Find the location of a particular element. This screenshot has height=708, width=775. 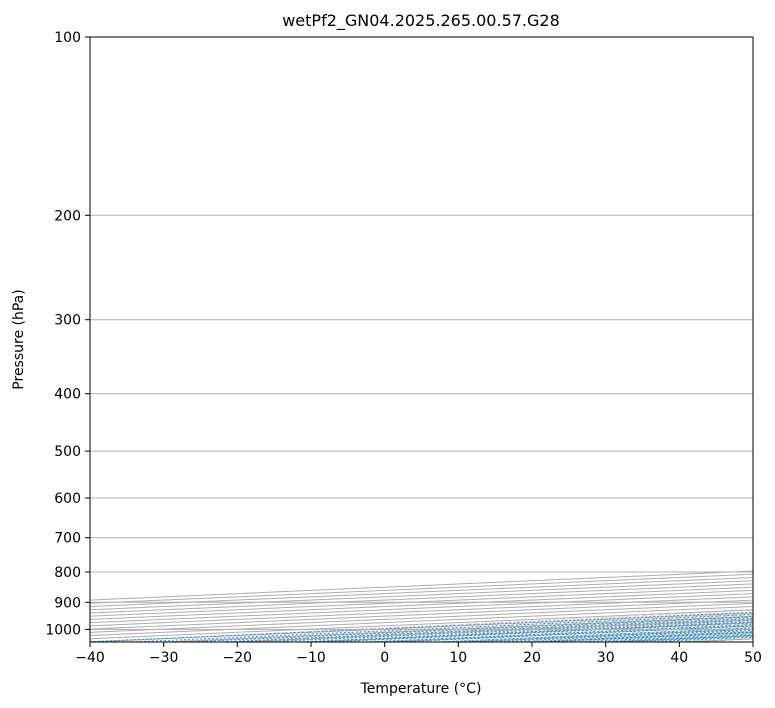

x-tick-label: 40 is located at coordinates (679, 658).